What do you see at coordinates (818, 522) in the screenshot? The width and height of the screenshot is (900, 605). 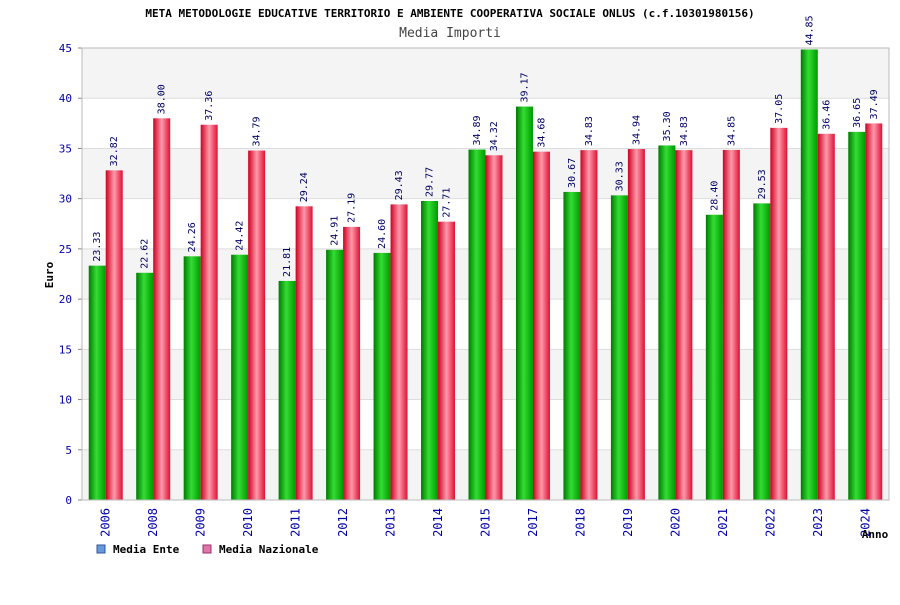 I see `x-tick-label: 2023` at bounding box center [818, 522].